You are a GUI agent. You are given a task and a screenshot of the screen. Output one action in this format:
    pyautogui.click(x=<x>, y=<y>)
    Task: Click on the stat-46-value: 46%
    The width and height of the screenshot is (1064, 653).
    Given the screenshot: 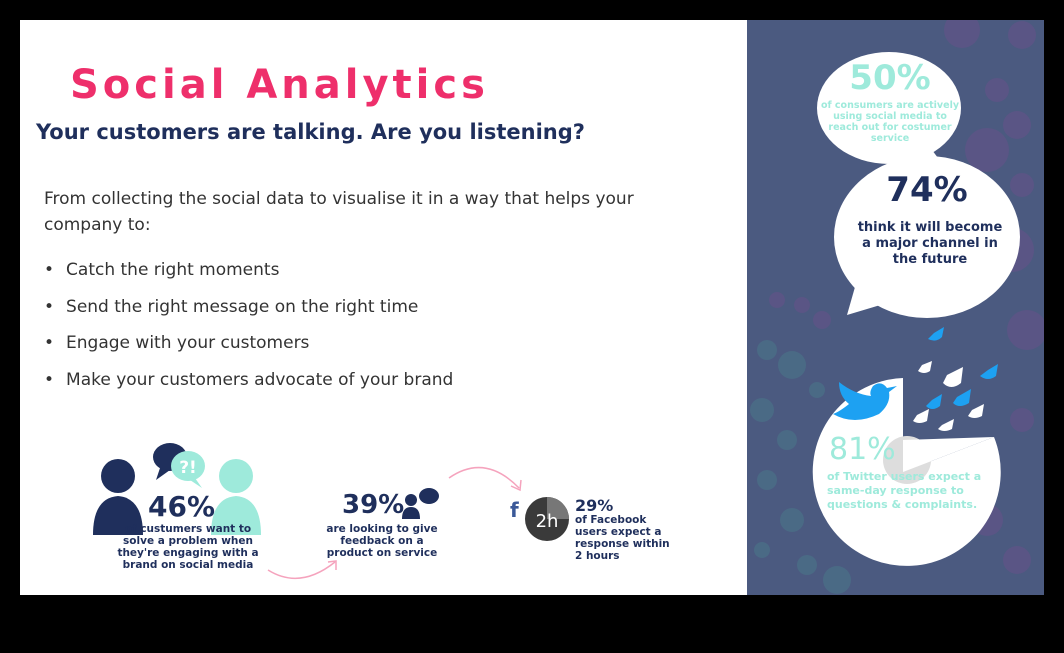 What is the action you would take?
    pyautogui.click(x=182, y=506)
    